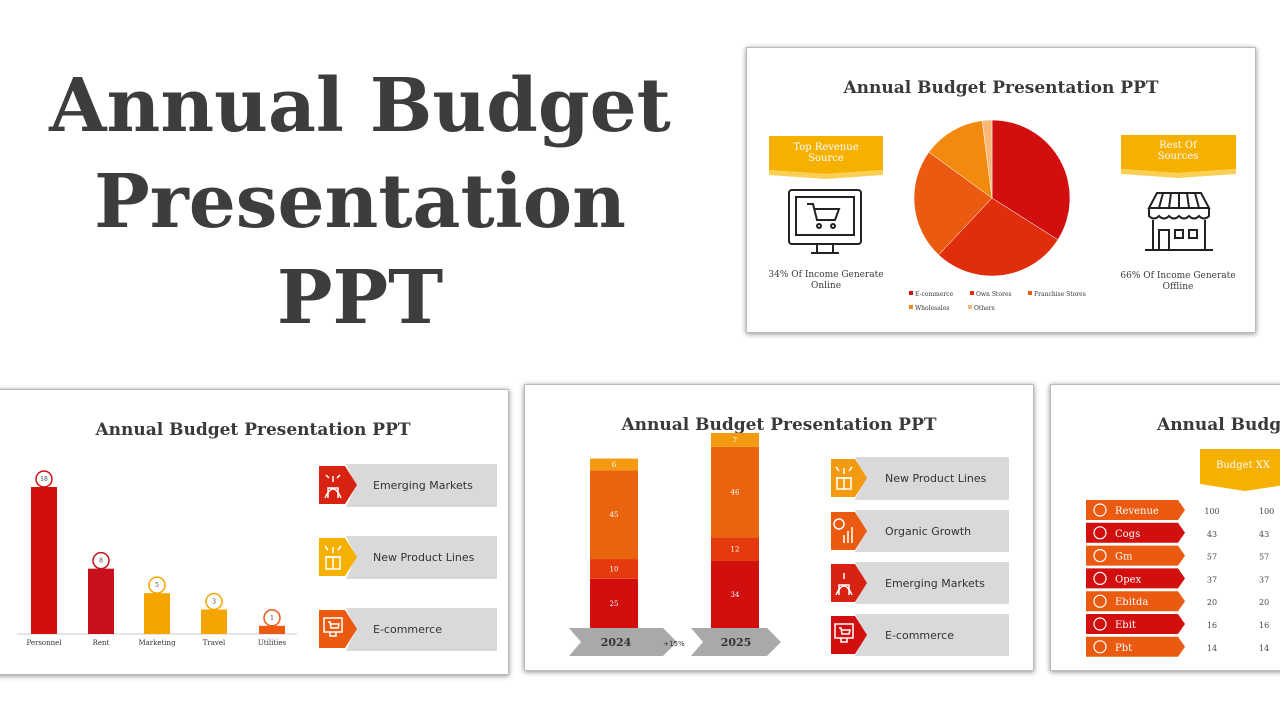 The height and width of the screenshot is (720, 1280). Describe the element at coordinates (360, 298) in the screenshot. I see `hero-title-line3: PPT` at that location.